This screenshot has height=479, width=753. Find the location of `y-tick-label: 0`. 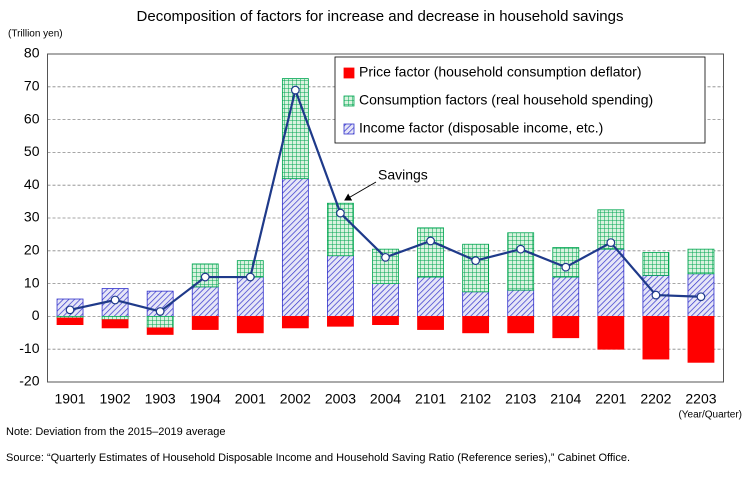

y-tick-label: 0 is located at coordinates (36, 315).